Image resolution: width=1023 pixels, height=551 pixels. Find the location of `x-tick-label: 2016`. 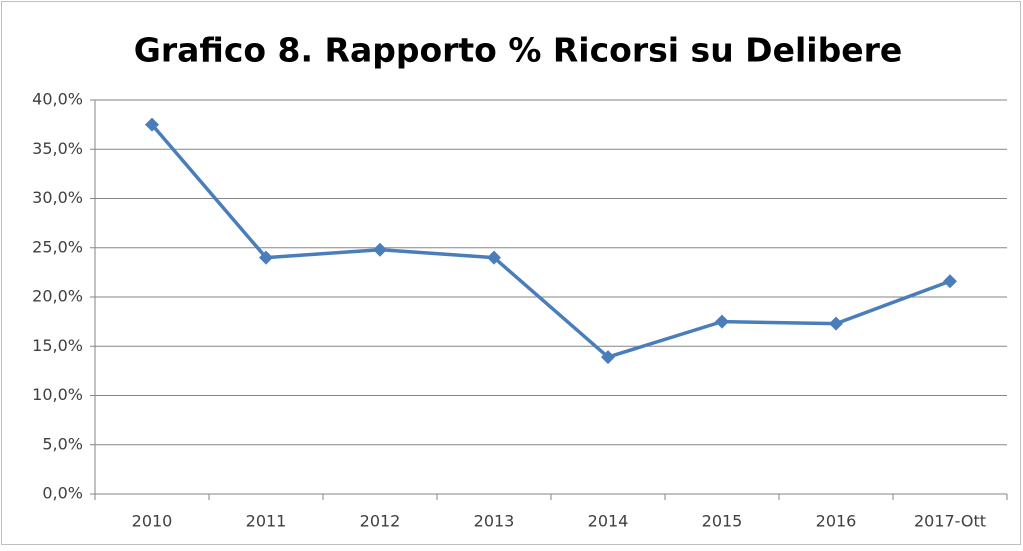

x-tick-label: 2016 is located at coordinates (836, 521).